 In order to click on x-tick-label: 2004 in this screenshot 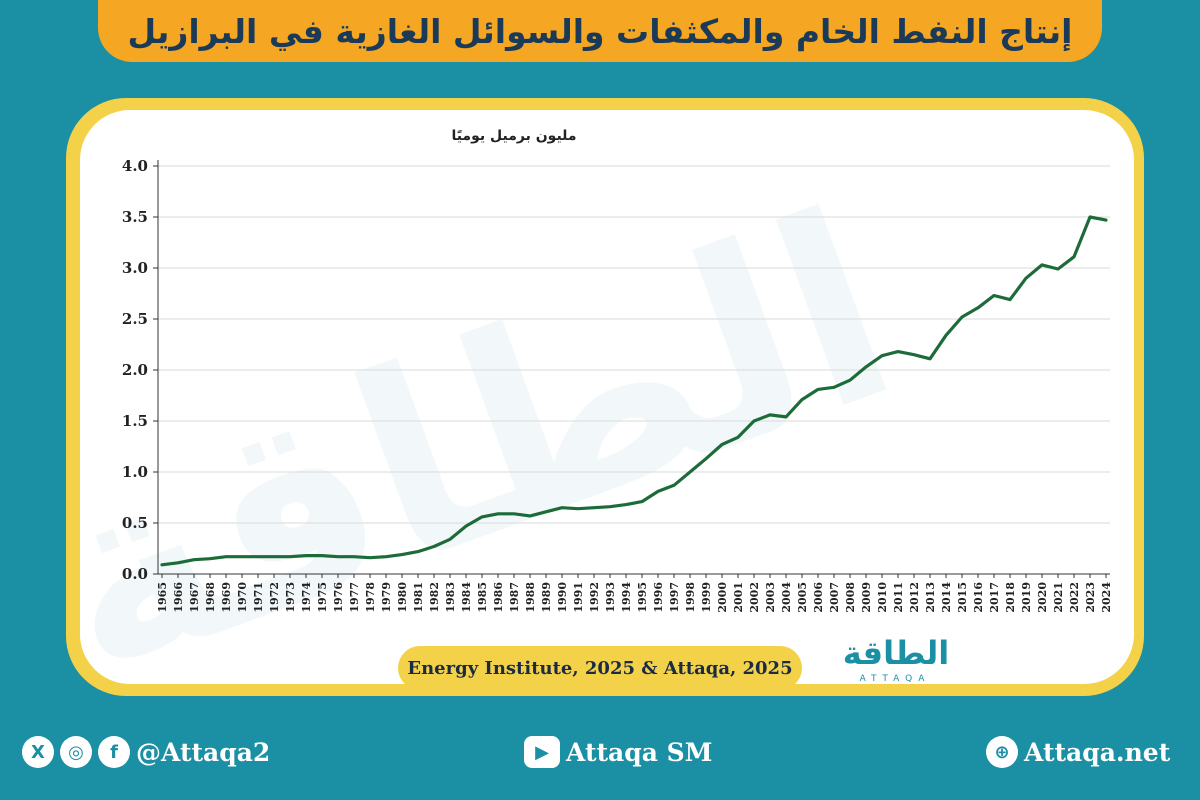, I will do `click(786, 597)`.